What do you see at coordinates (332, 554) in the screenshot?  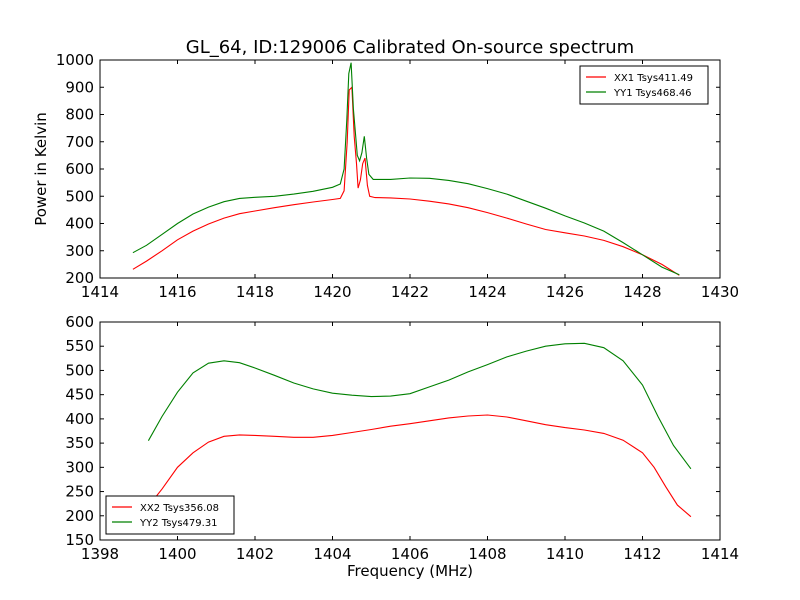 I see `x-tick-label: 1404` at bounding box center [332, 554].